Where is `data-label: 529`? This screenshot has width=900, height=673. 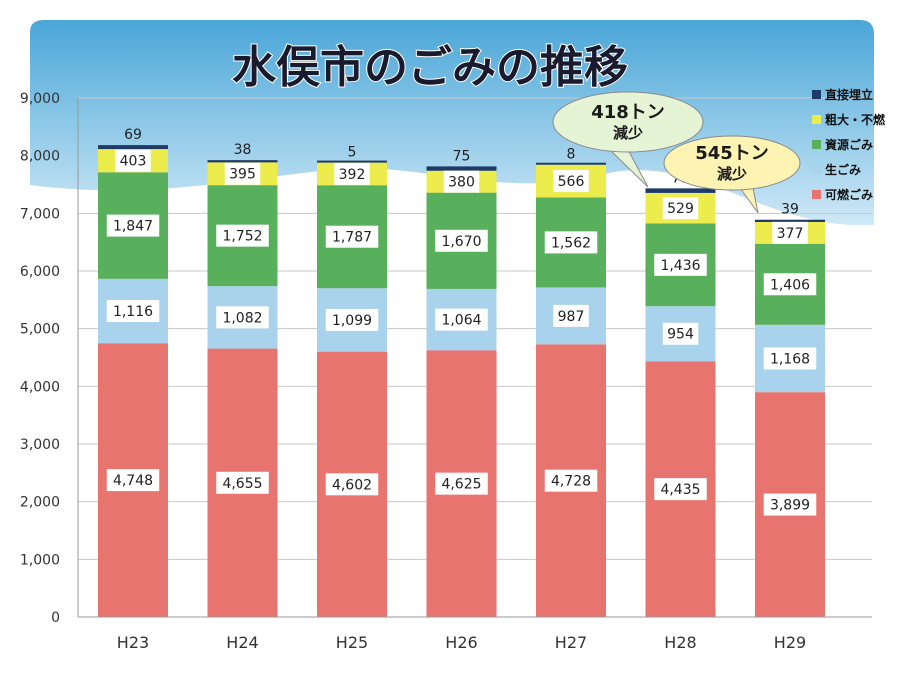
data-label: 529 is located at coordinates (680, 209).